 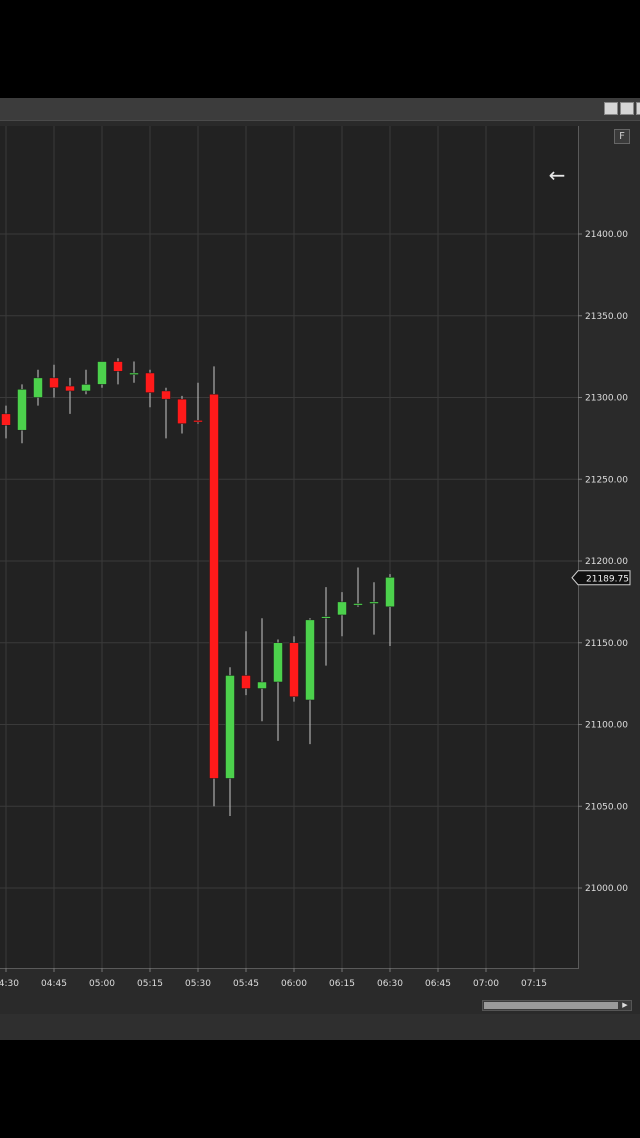 I want to click on y-tick-label: 21350.00, so click(x=606, y=317).